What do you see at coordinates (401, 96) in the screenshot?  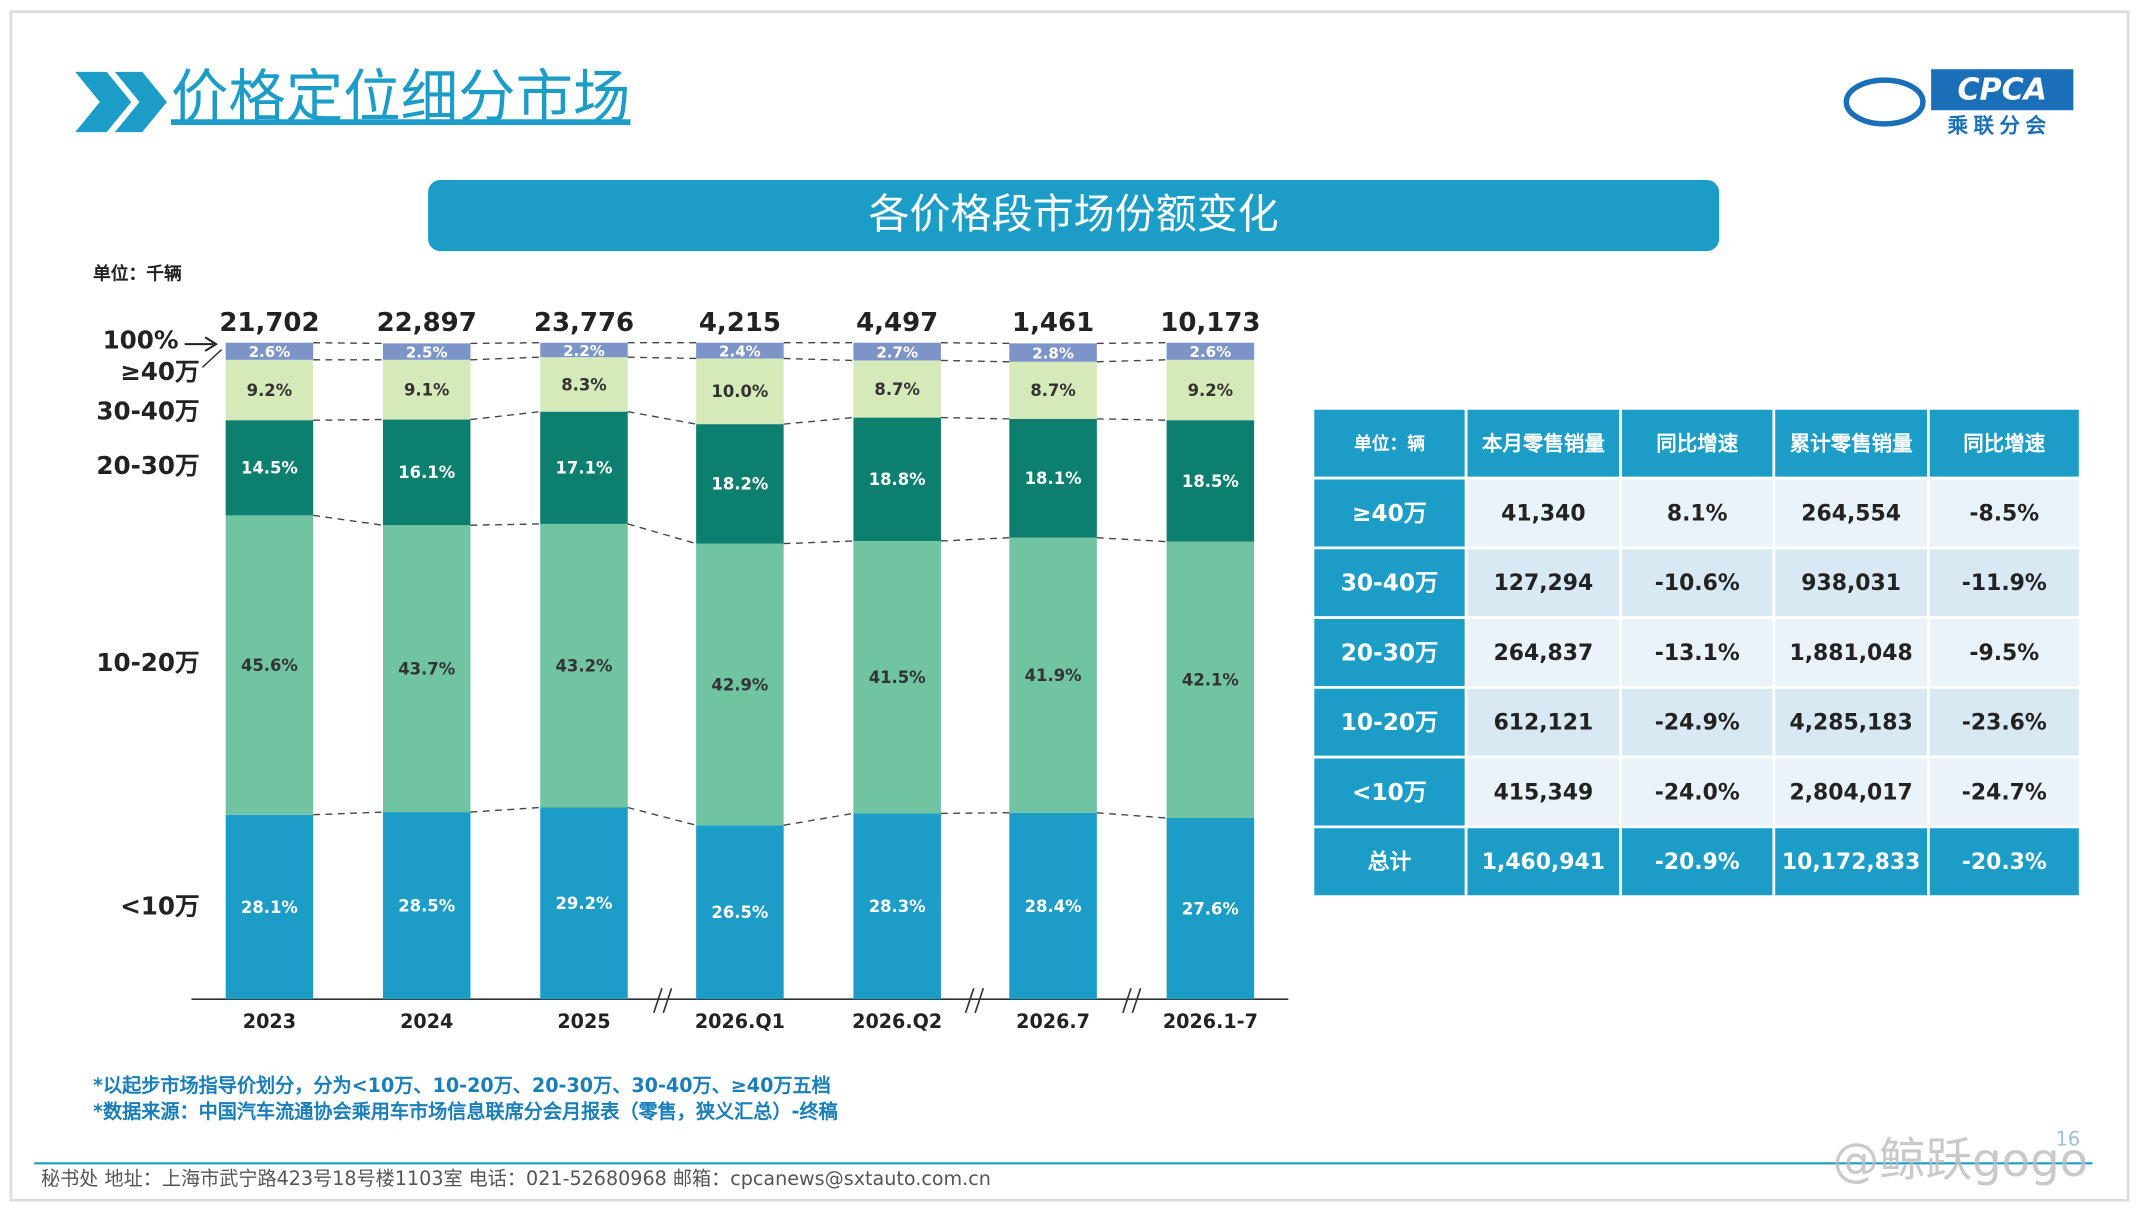 I see `page-title: 价格定位细分市场` at bounding box center [401, 96].